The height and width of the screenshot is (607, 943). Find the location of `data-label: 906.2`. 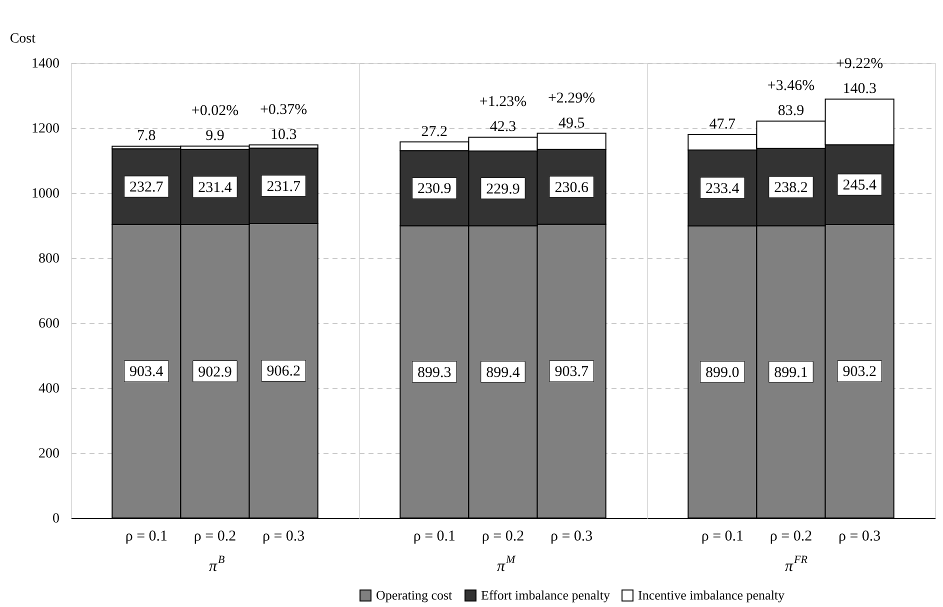

data-label: 906.2 is located at coordinates (283, 372).